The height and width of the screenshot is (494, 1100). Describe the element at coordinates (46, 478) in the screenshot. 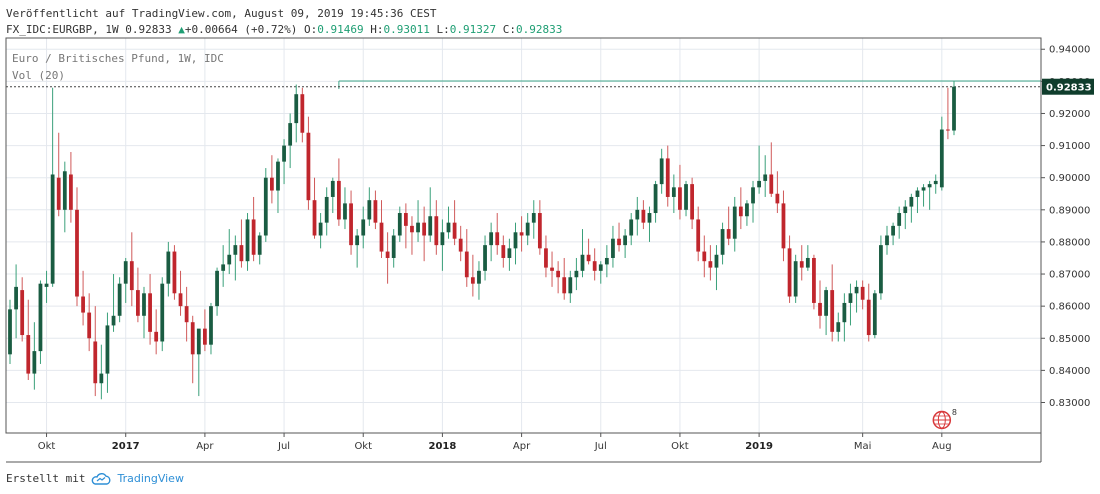

I see `made-with-label: Erstellt mit` at that location.